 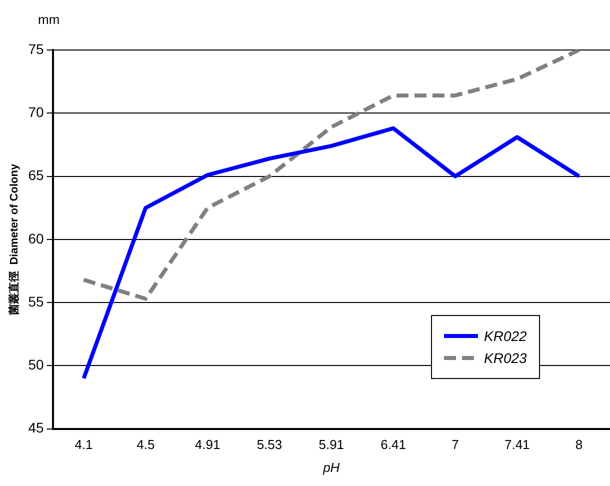 What do you see at coordinates (36, 112) in the screenshot?
I see `y-tick-label: 70` at bounding box center [36, 112].